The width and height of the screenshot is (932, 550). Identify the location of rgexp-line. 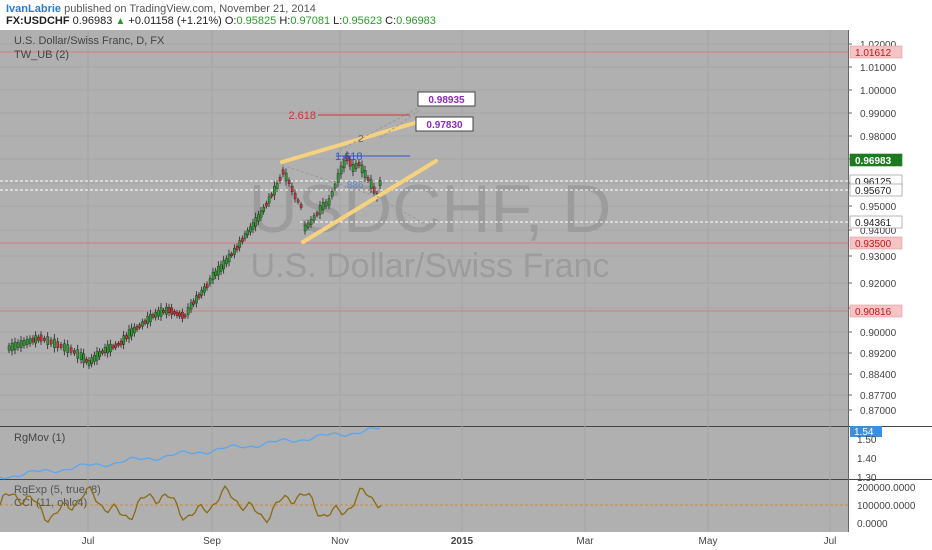
(191, 504).